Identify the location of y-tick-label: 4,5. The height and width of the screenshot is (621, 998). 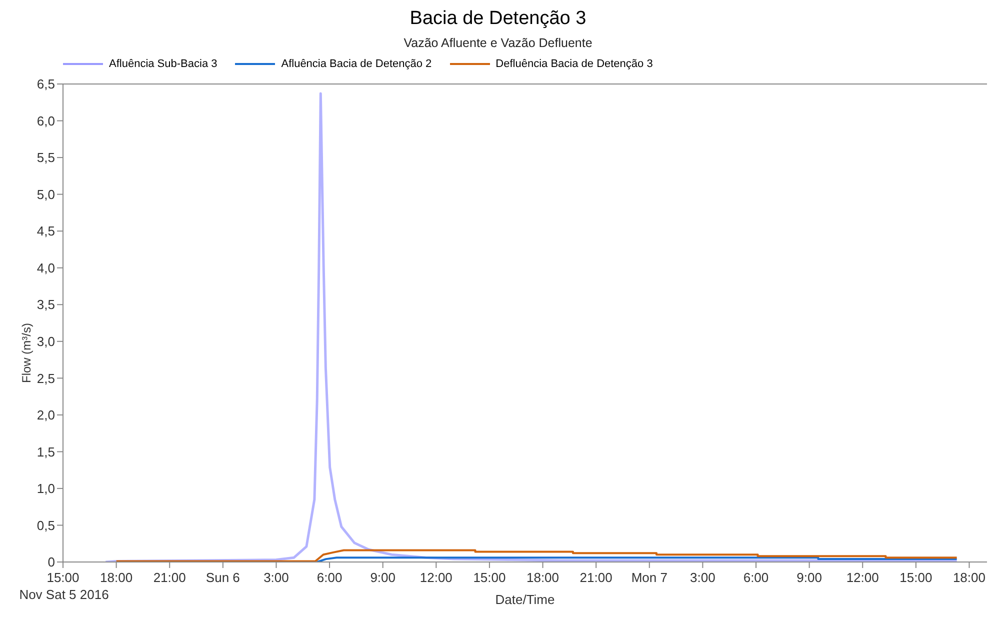
(45, 231).